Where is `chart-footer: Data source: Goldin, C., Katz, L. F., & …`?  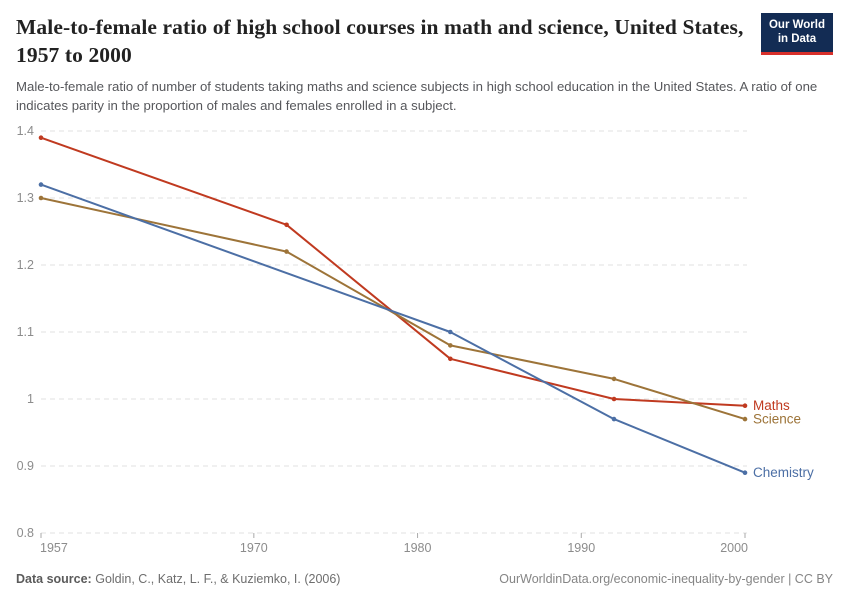 chart-footer: Data source: Goldin, C., Katz, L. F., & … is located at coordinates (424, 579).